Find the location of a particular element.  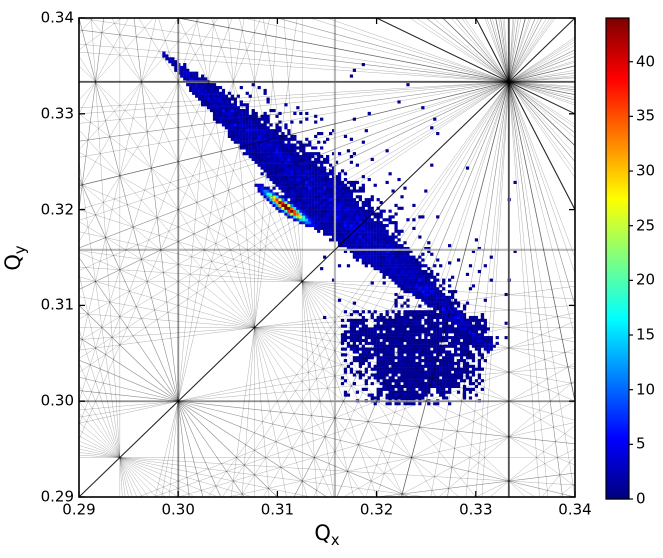

x-tick-label: 0.29 is located at coordinates (79, 509).